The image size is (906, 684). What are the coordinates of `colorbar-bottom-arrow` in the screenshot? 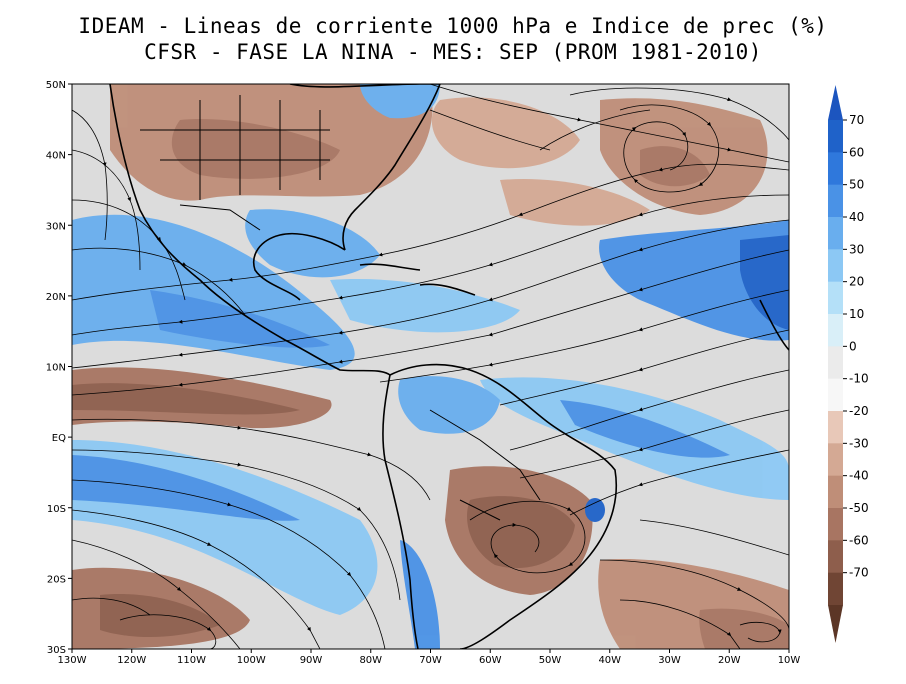 It's located at (835, 624).